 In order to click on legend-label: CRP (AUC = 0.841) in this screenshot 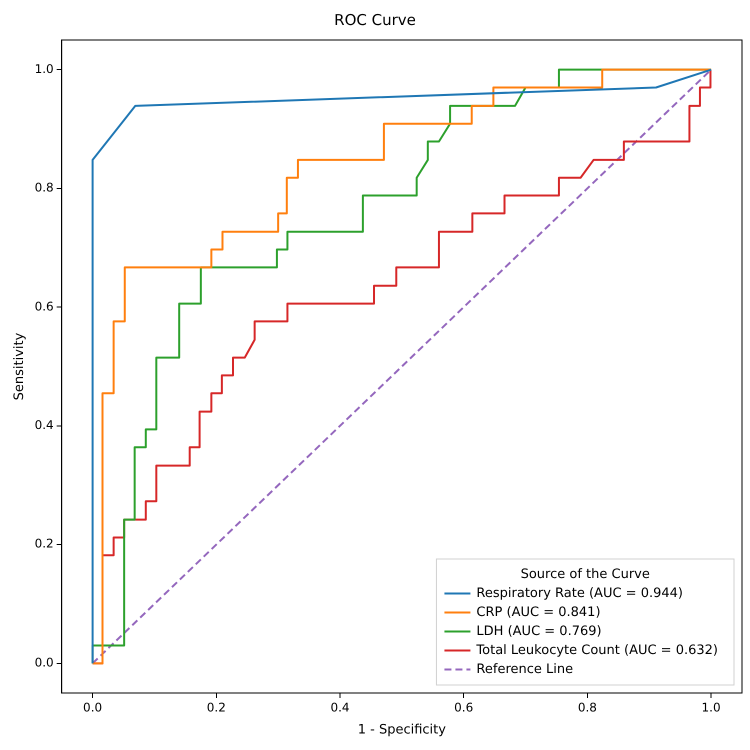, I will do `click(538, 612)`.